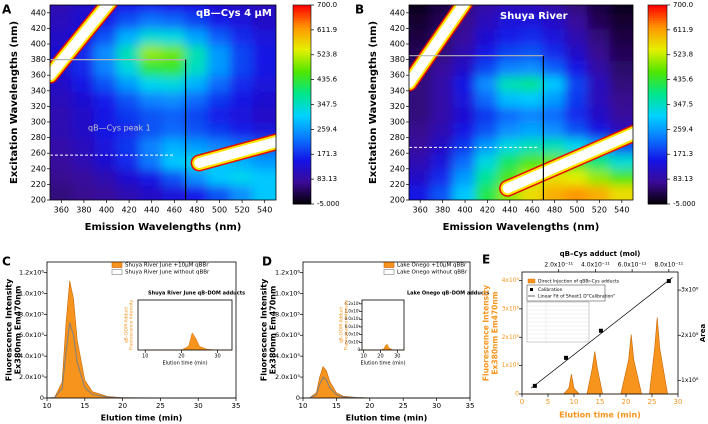  What do you see at coordinates (198, 406) in the screenshot?
I see `x-tick-label: 30` at bounding box center [198, 406].